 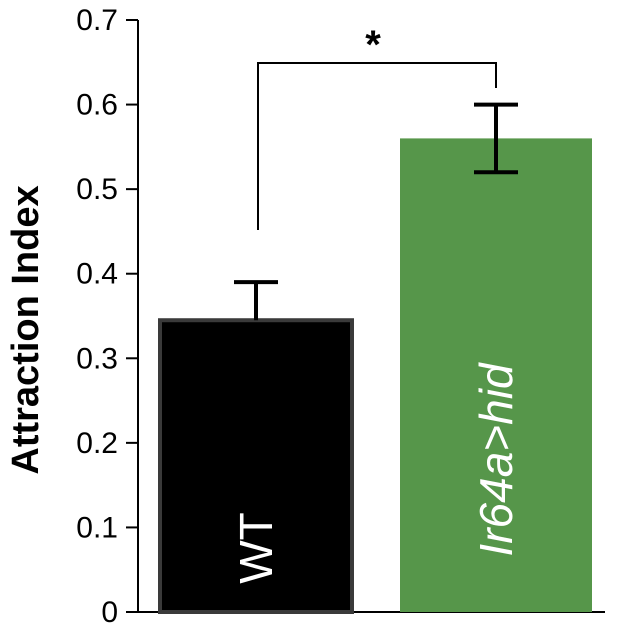 I want to click on y-axis-label: Attraction Index, so click(x=26, y=329).